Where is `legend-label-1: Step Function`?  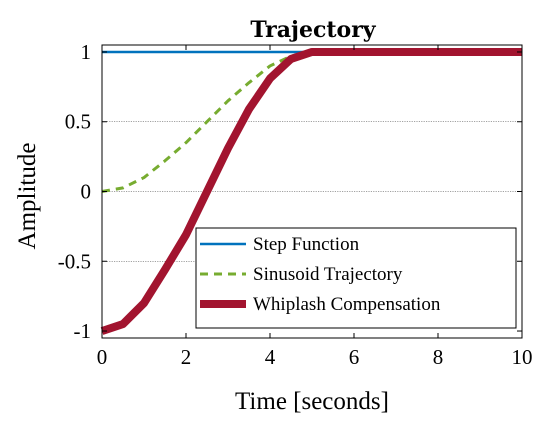 legend-label-1: Step Function is located at coordinates (306, 244).